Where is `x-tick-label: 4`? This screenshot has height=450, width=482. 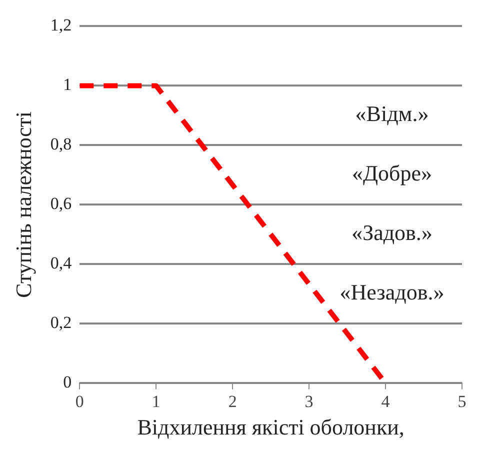
x-tick-label: 4 is located at coordinates (385, 401).